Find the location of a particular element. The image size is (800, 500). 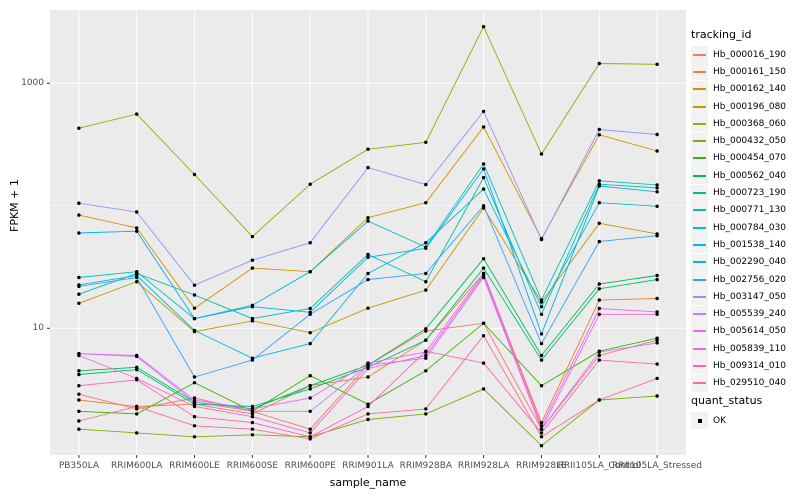

legend-label: Hb_000368_060 is located at coordinates (750, 123).